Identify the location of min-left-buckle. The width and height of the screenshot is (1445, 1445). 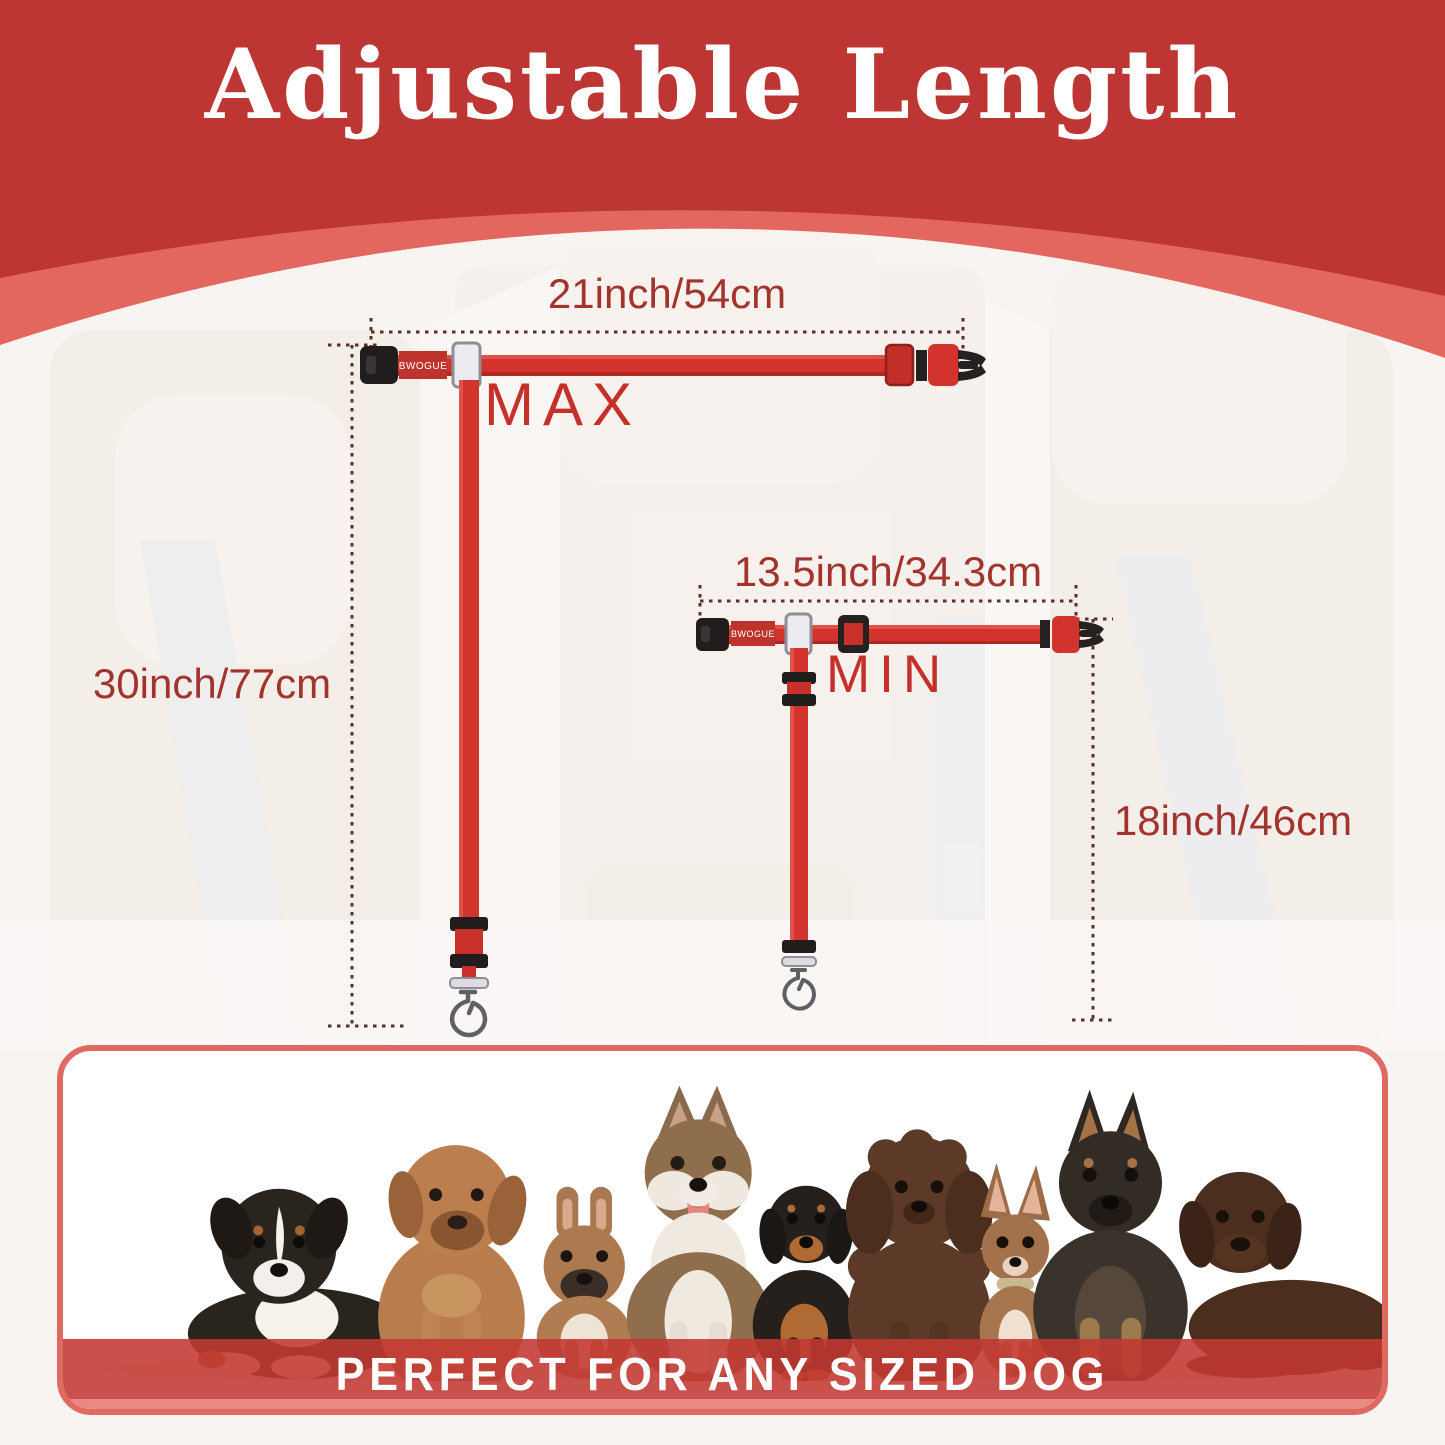
(712, 634).